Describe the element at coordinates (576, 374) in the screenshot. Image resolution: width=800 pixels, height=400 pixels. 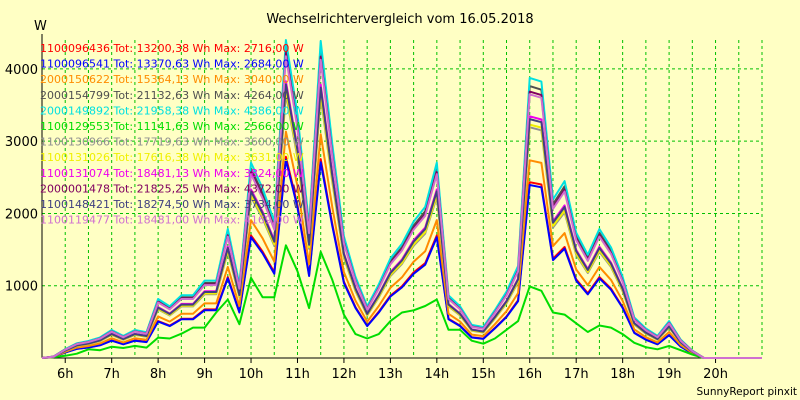
I see `x-tick-label: 17h` at that location.